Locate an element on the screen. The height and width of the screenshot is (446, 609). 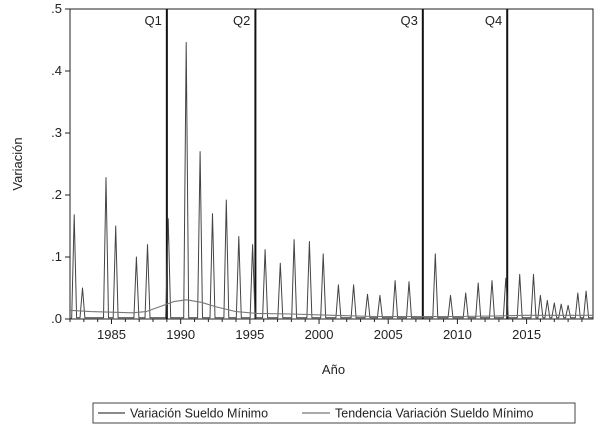
y-axis-title: Variación is located at coordinates (17, 163).